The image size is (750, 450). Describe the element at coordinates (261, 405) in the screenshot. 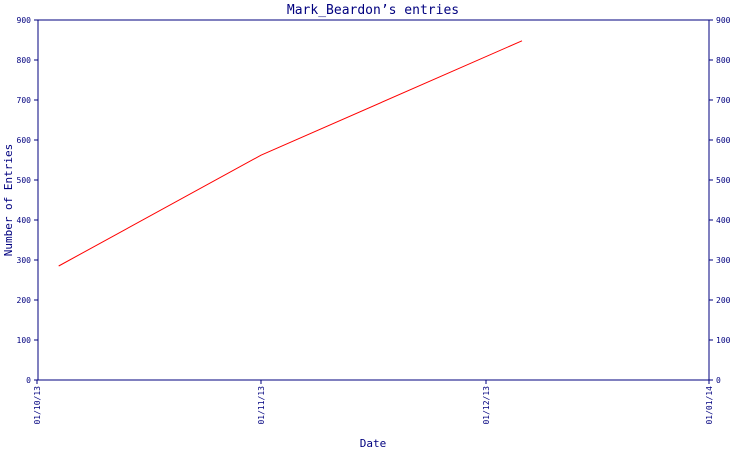

I see `x-tick-label: 01/11/13` at that location.